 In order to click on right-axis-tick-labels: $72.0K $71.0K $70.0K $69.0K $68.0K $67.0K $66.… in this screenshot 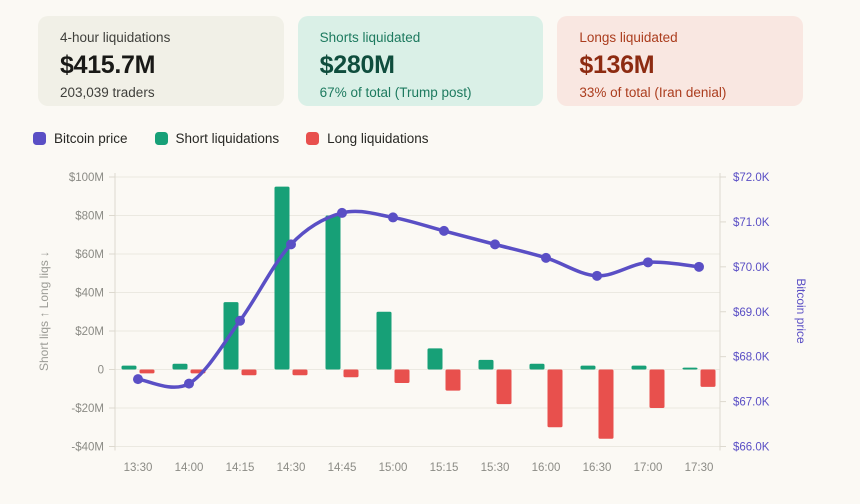, I will do `click(751, 313)`.